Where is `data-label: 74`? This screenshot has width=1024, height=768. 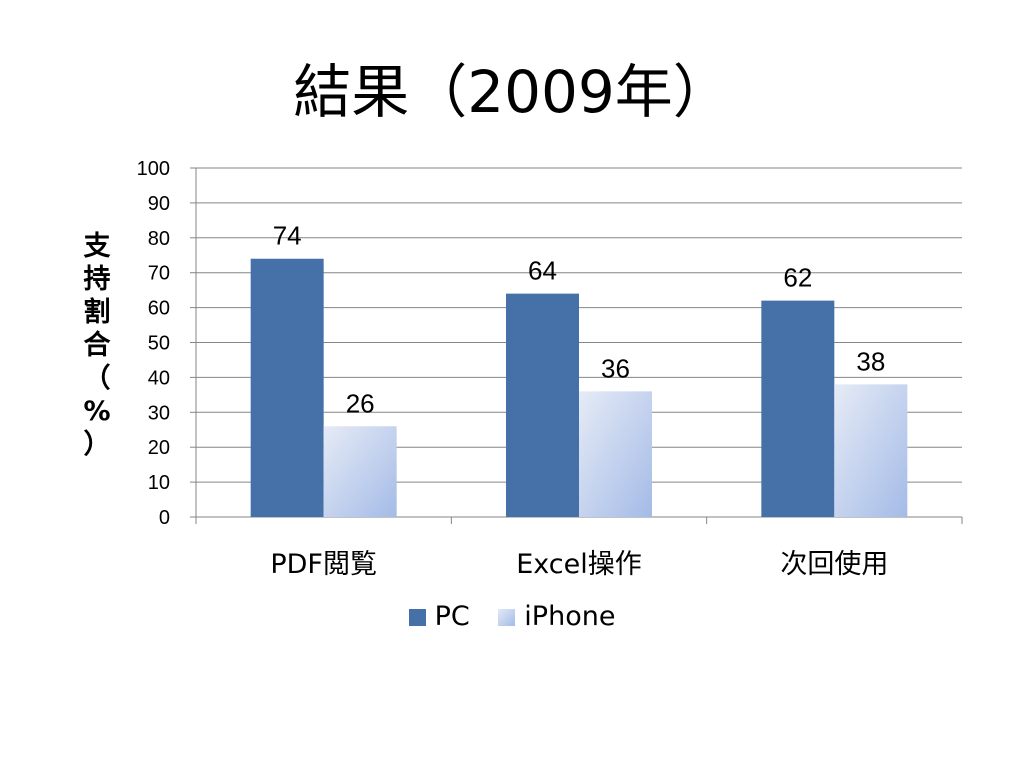 data-label: 74 is located at coordinates (287, 236).